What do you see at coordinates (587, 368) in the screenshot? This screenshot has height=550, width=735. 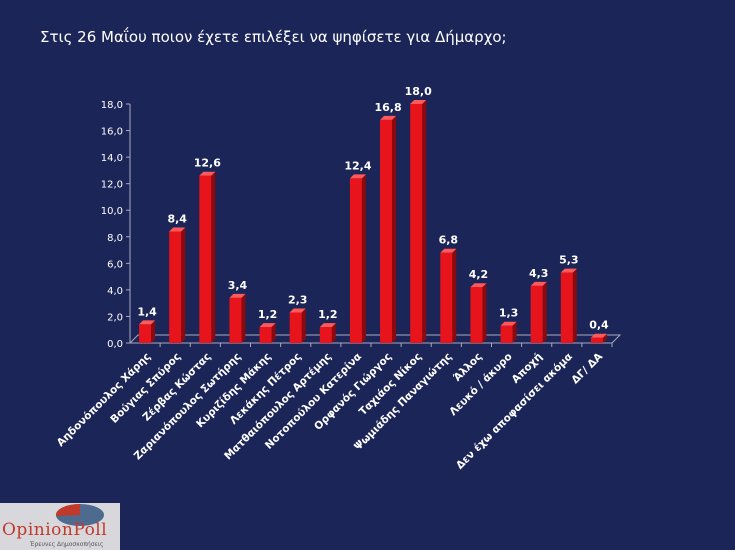 I see `category-label: ΔΓ/ ΔΑ` at bounding box center [587, 368].